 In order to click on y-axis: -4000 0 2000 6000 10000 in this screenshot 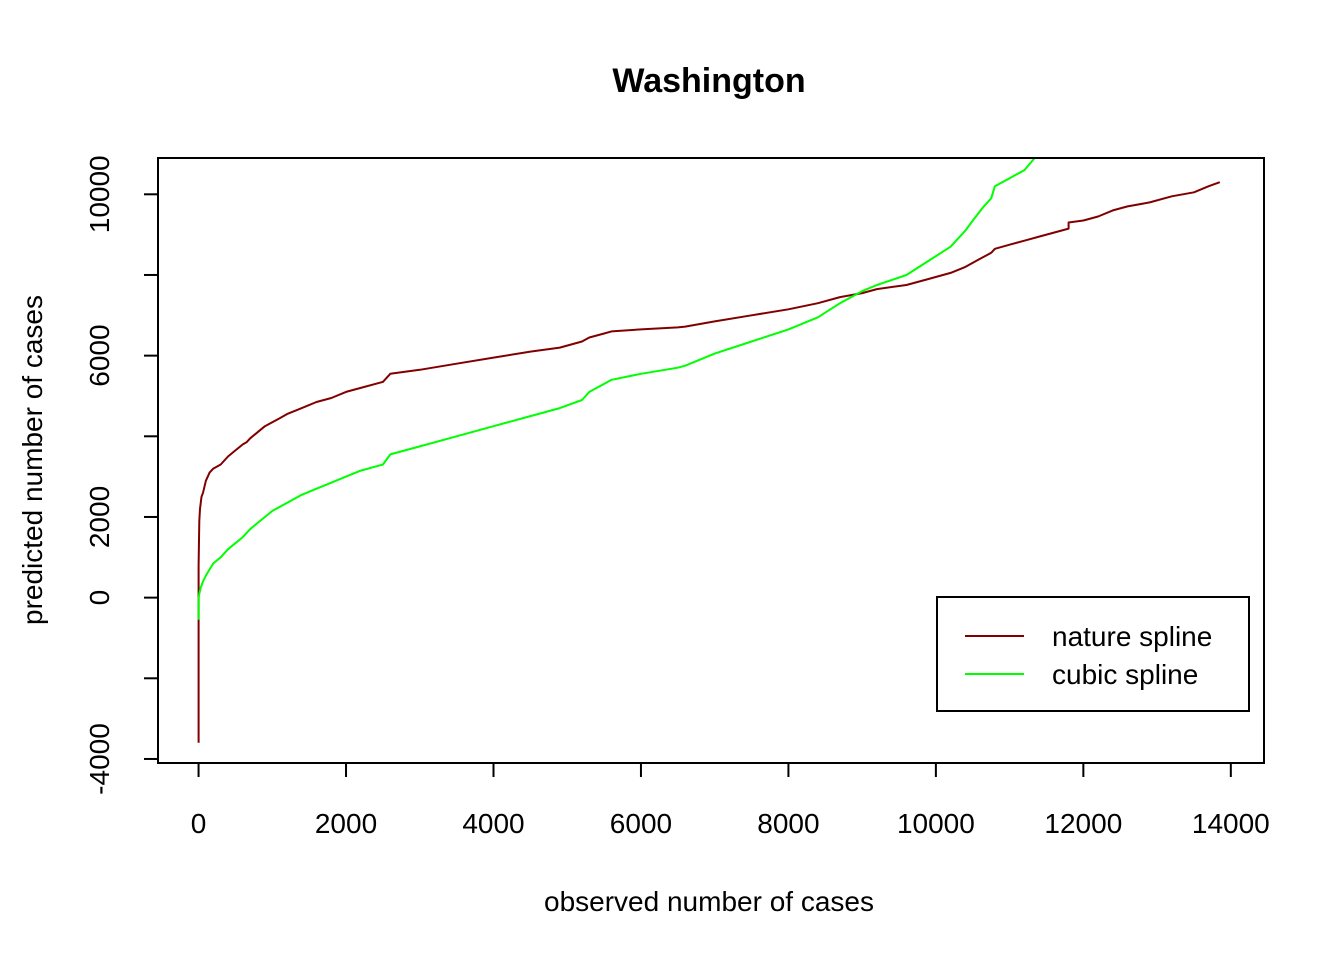, I will do `click(121, 475)`.